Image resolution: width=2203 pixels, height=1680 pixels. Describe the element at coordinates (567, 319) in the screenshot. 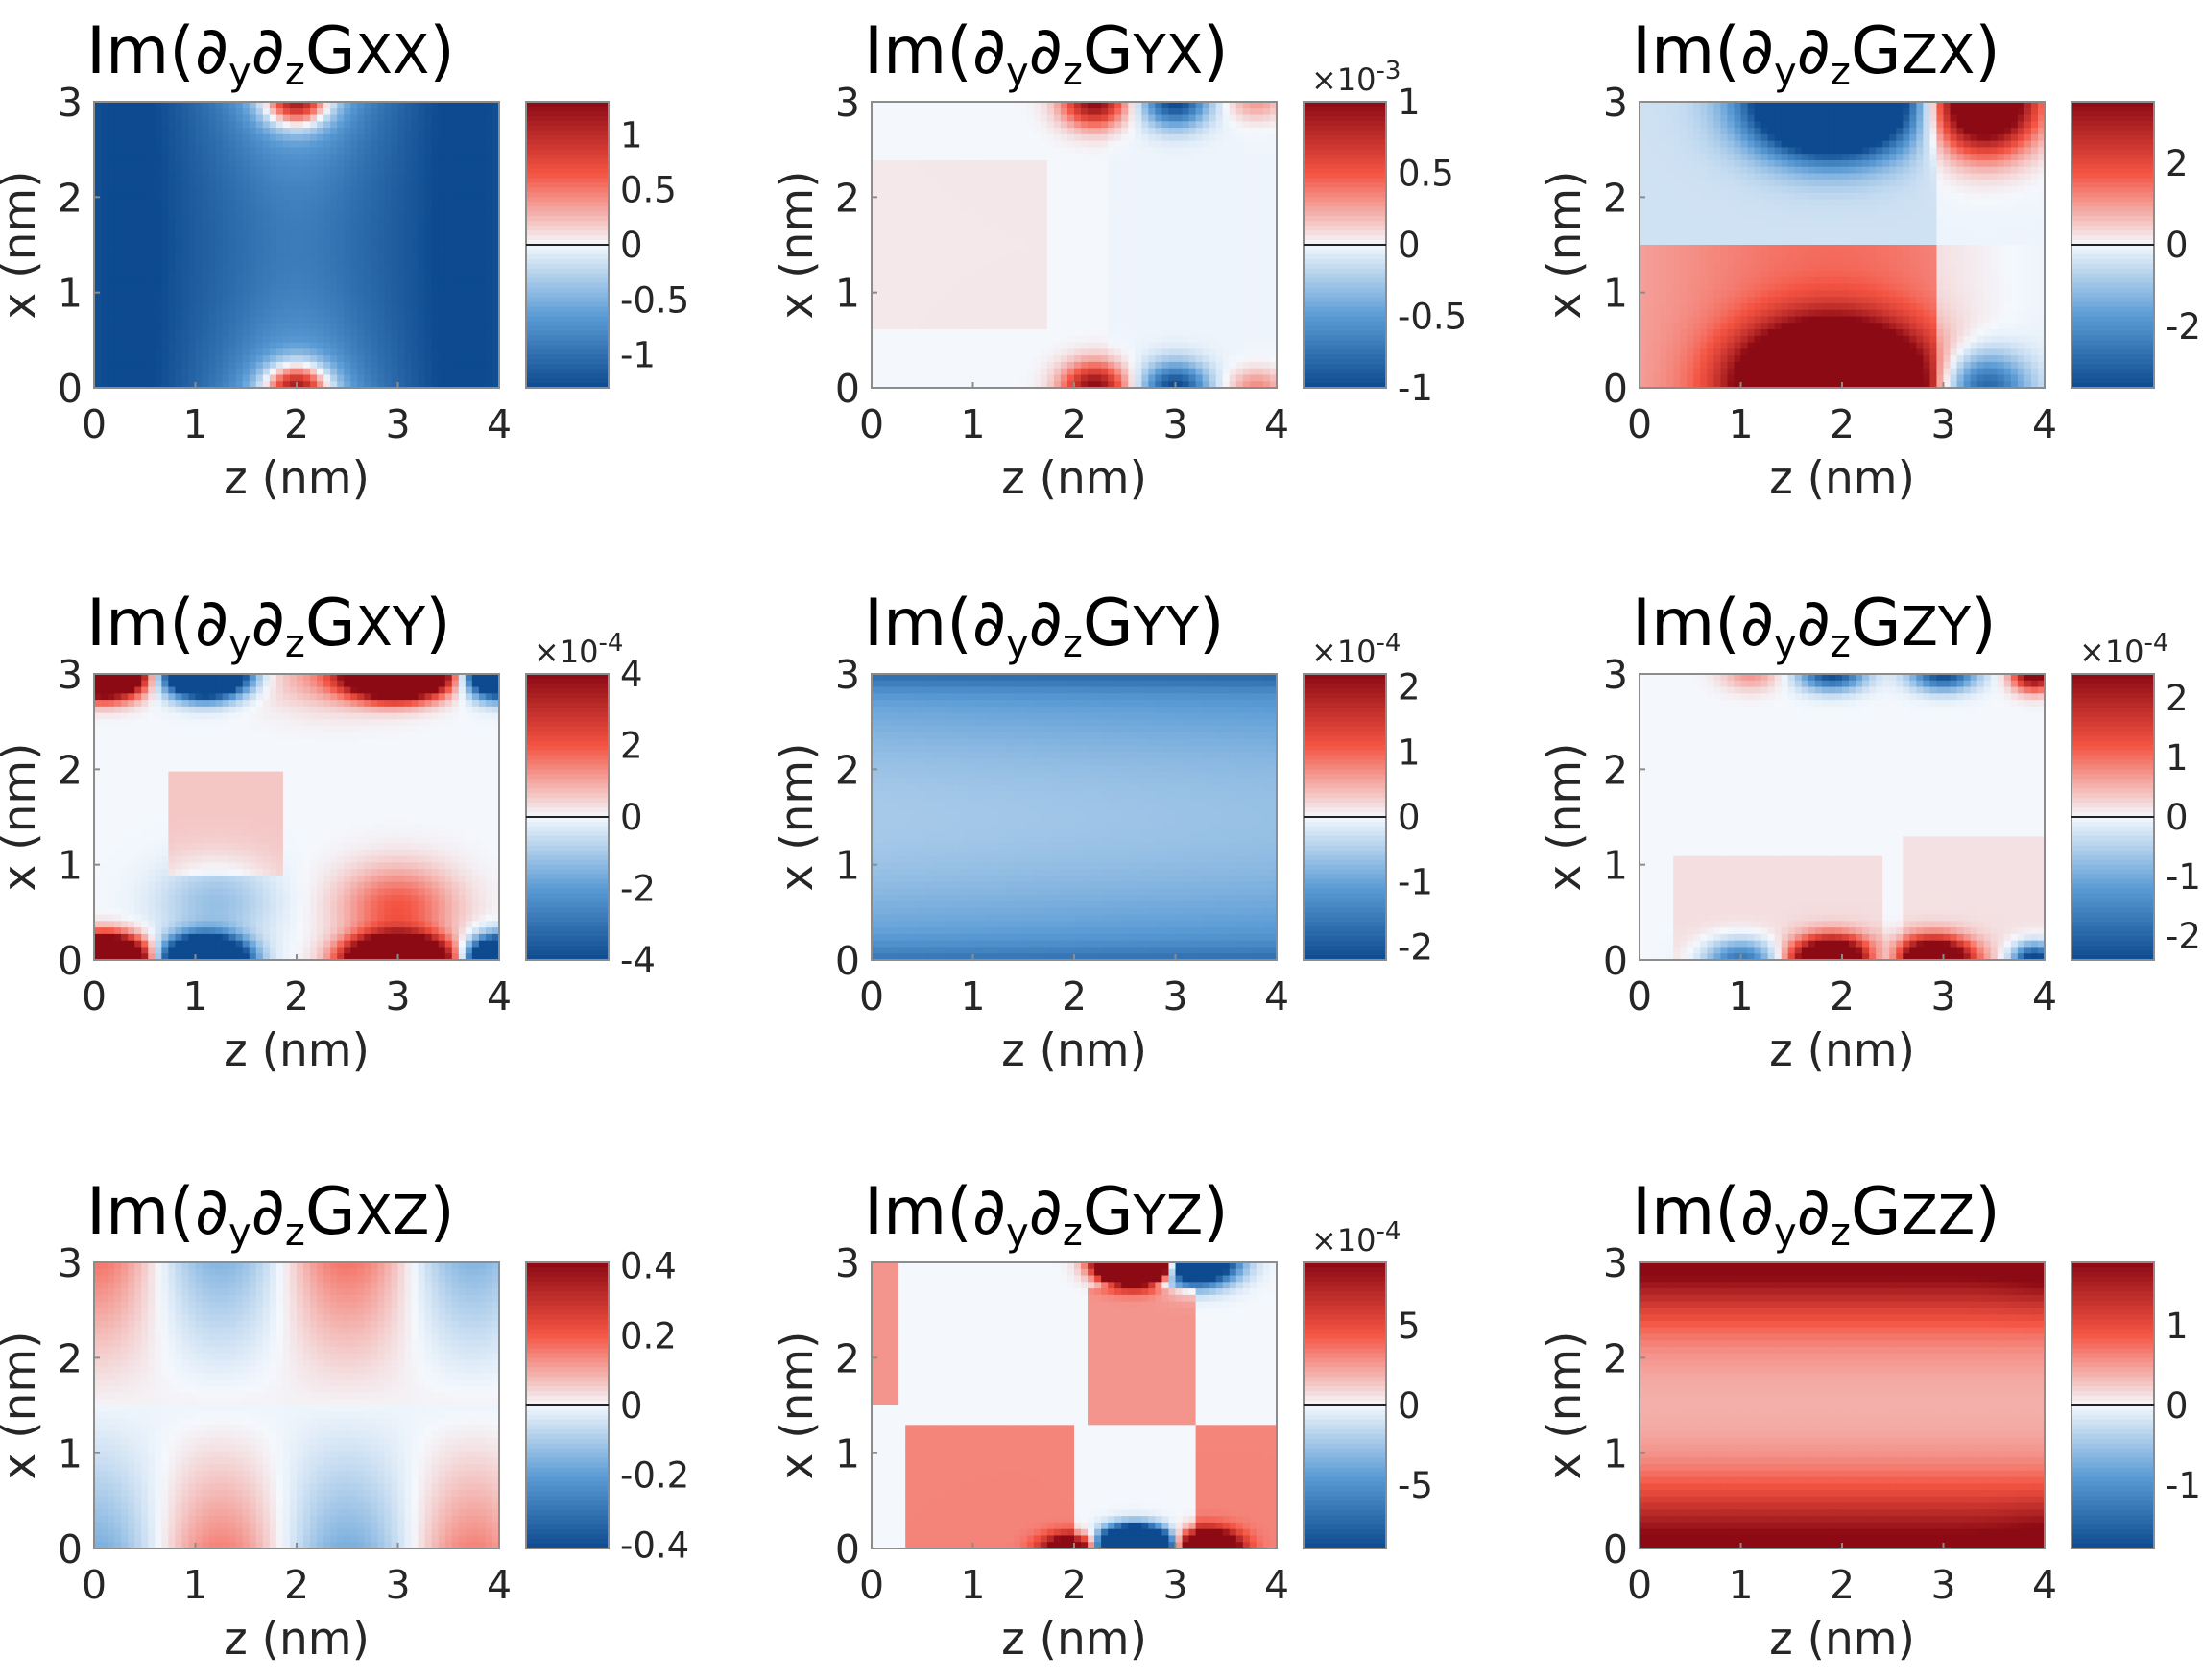

I see `colorbar-segment` at that location.